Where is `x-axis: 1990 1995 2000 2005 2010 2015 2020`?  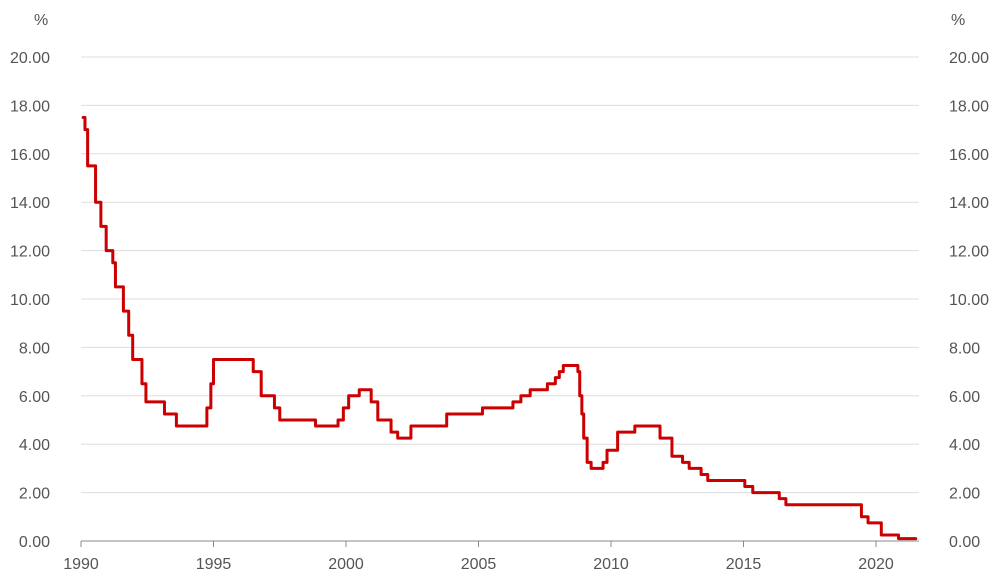 x-axis: 1990 1995 2000 2005 2010 2015 2020 is located at coordinates (491, 556).